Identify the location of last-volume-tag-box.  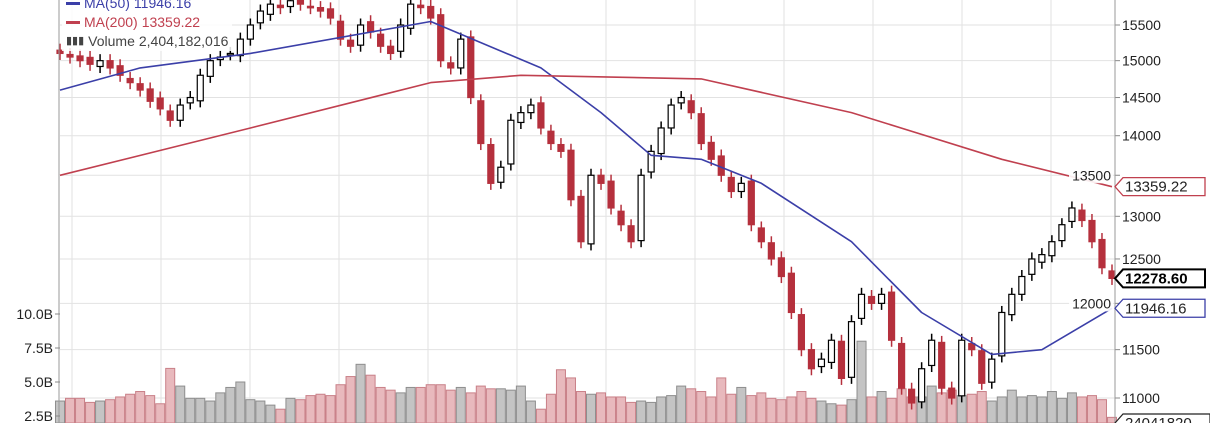
(1162, 418).